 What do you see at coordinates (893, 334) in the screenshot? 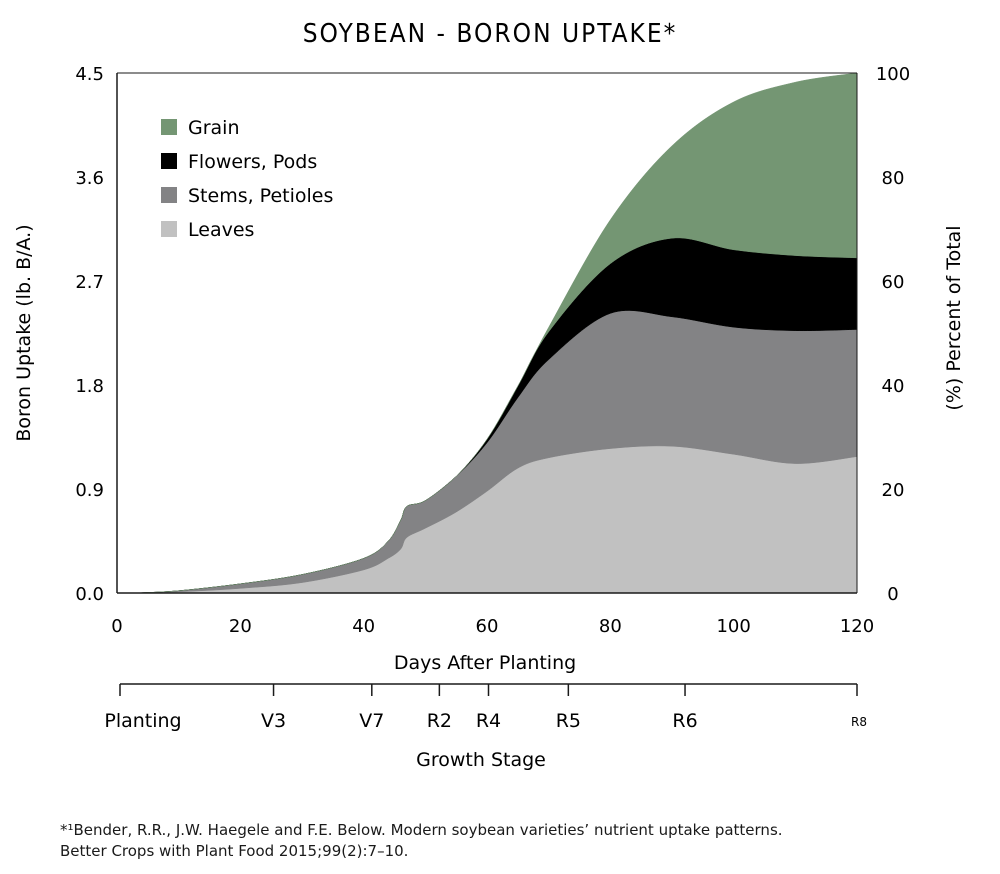
I see `y2-axis-ticks: 0 20 40 60 80 100` at bounding box center [893, 334].